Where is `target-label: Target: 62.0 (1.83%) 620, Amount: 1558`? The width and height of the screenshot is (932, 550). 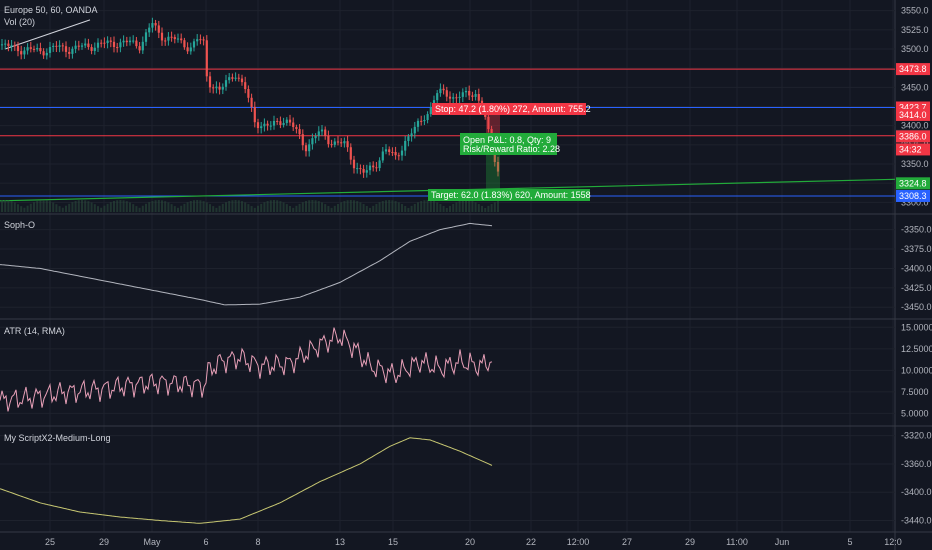 target-label: Target: 62.0 (1.83%) 620, Amount: 1558 is located at coordinates (509, 195).